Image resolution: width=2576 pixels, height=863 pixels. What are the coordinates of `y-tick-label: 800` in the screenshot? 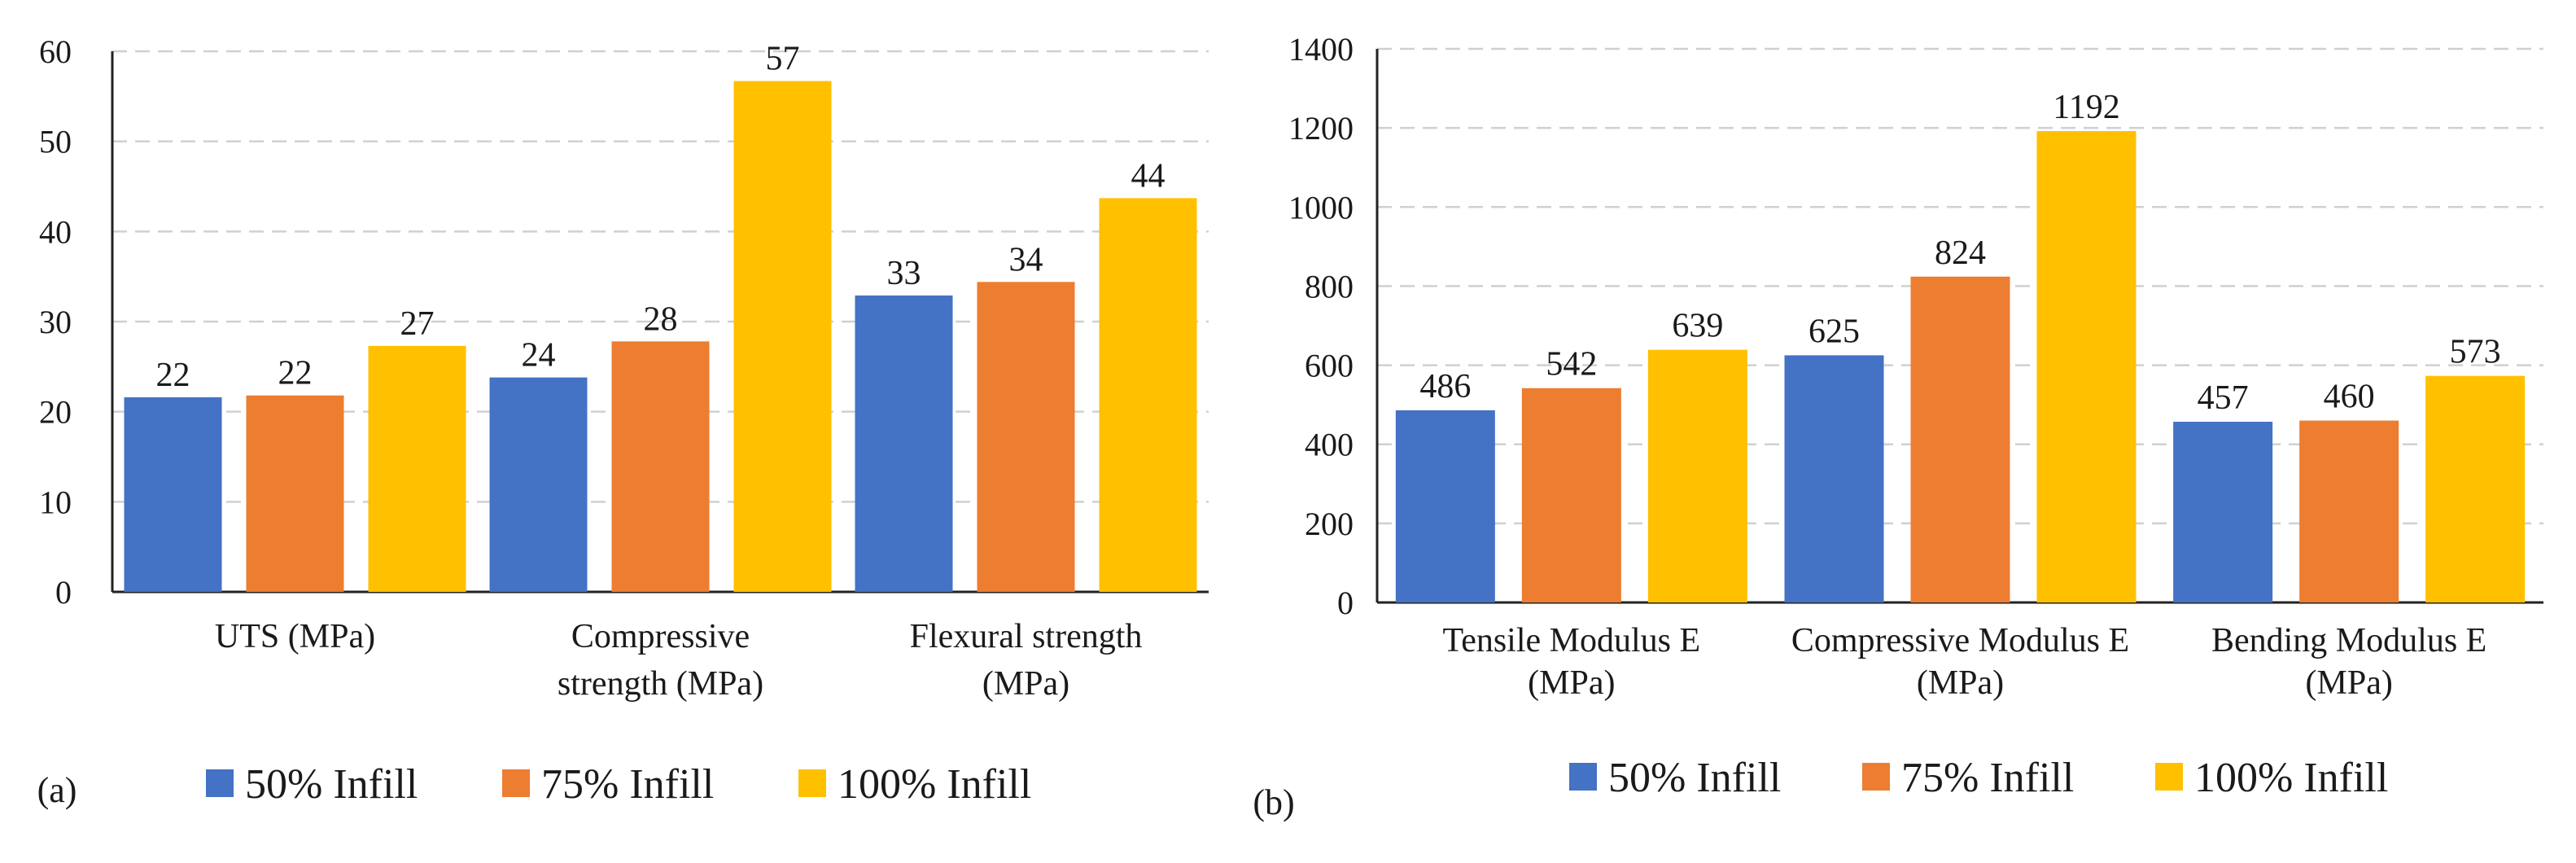 It's located at (1329, 286).